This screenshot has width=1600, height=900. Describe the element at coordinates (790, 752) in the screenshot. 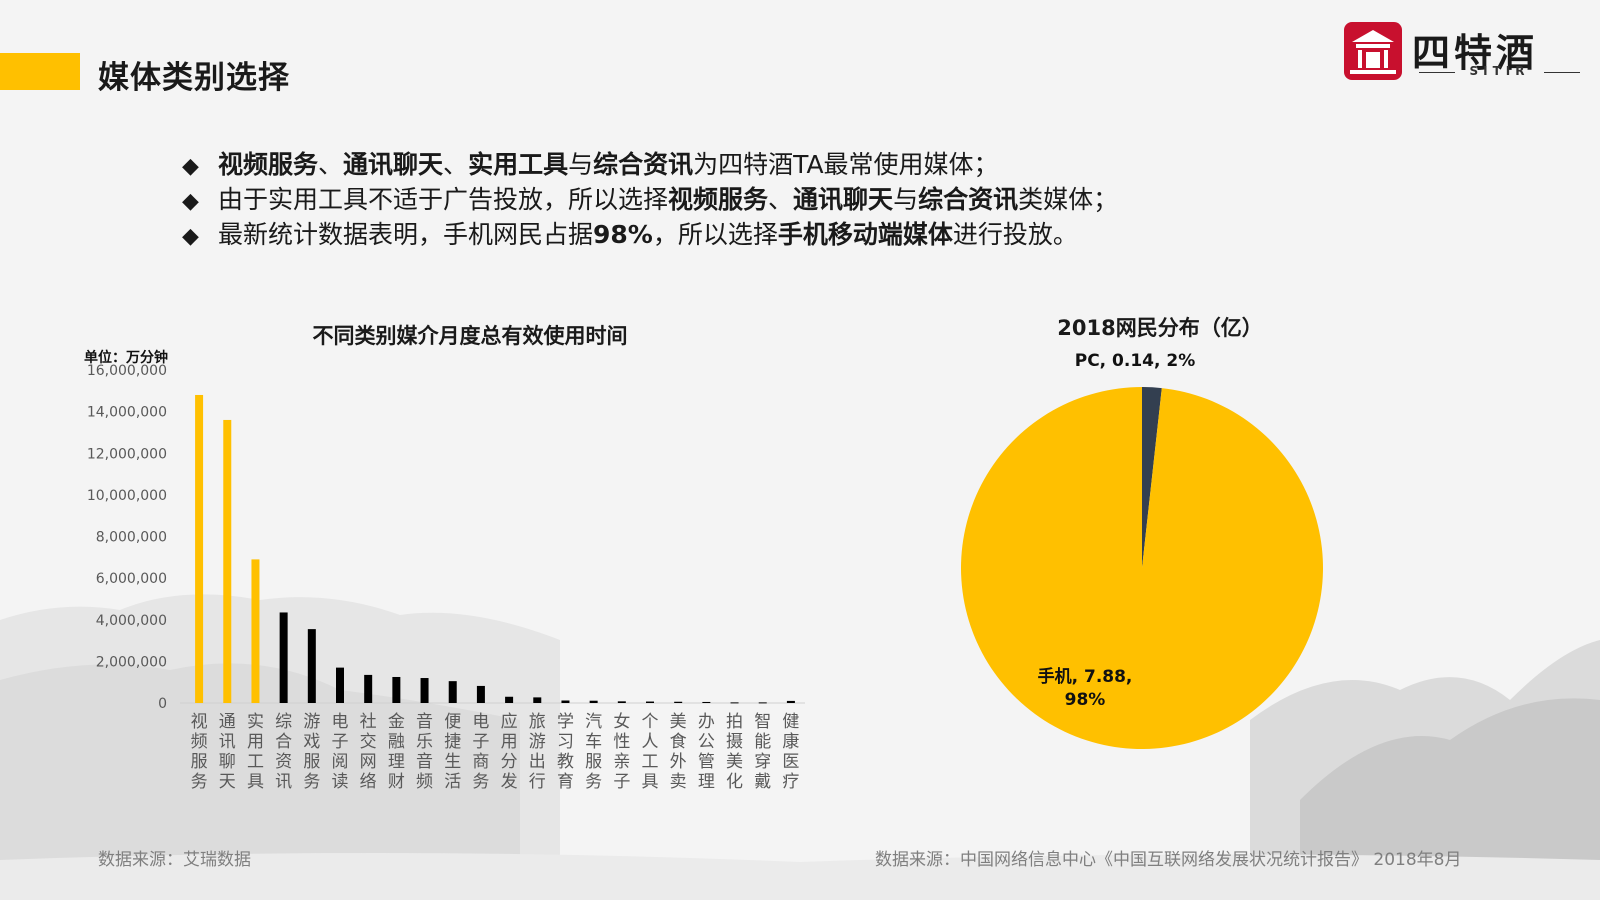

I see `x-tick-label: 健康医疗` at that location.